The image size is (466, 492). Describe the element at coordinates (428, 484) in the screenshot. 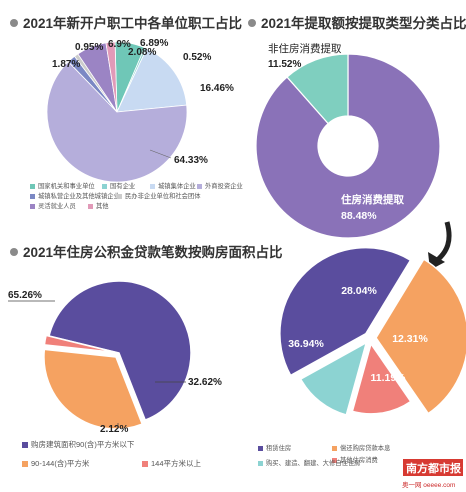

I see `site-url: 奥一网 oeeee.com` at that location.